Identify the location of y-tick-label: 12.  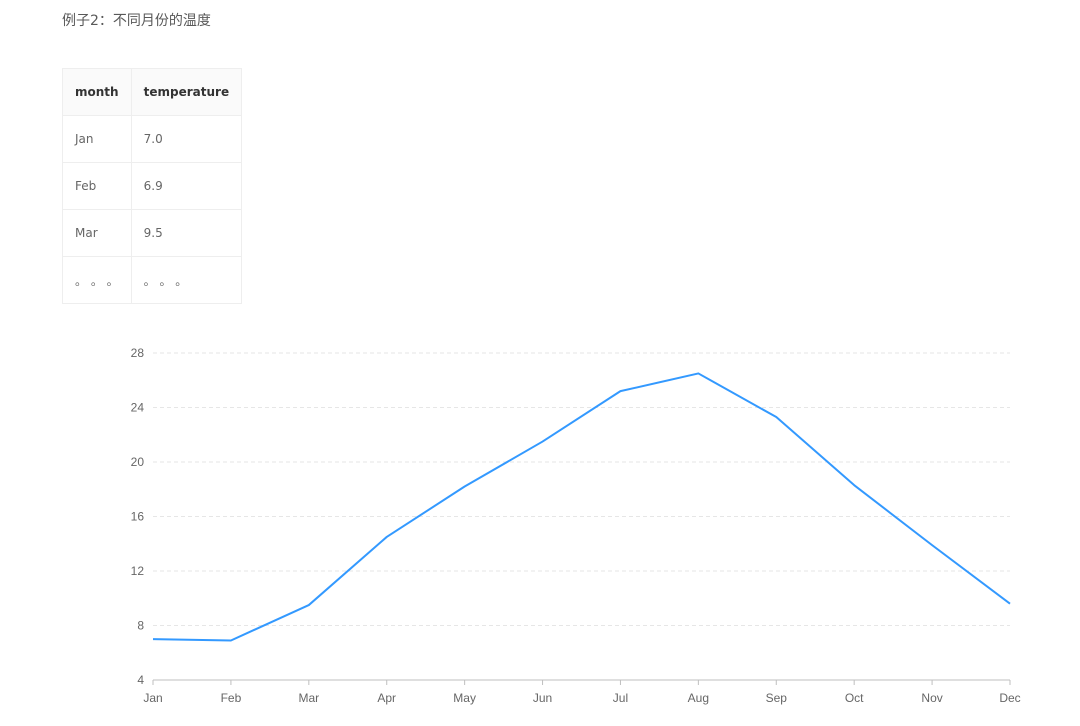
(138, 571).